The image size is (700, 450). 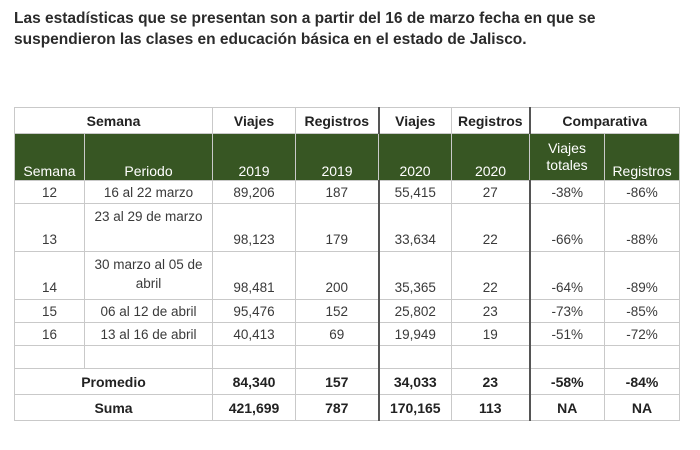 I want to click on suma-comp-registros: NA, so click(x=642, y=407).